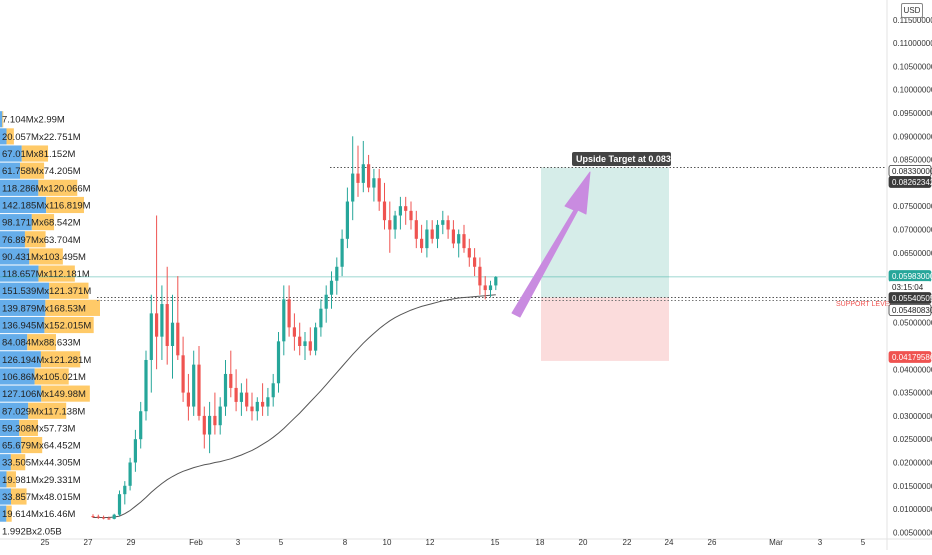  Describe the element at coordinates (910, 298) in the screenshot. I see `price-tag: 0.05540505` at that location.